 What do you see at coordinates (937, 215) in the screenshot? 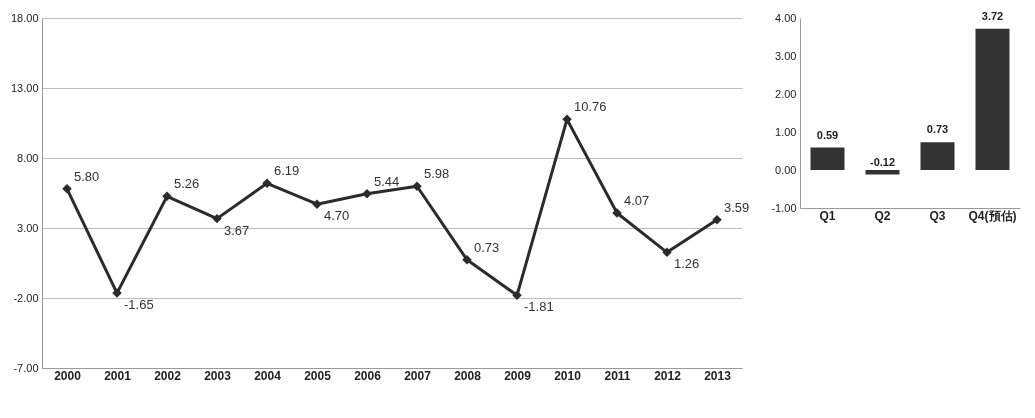
I see `x-tick-label: Q3` at bounding box center [937, 215].